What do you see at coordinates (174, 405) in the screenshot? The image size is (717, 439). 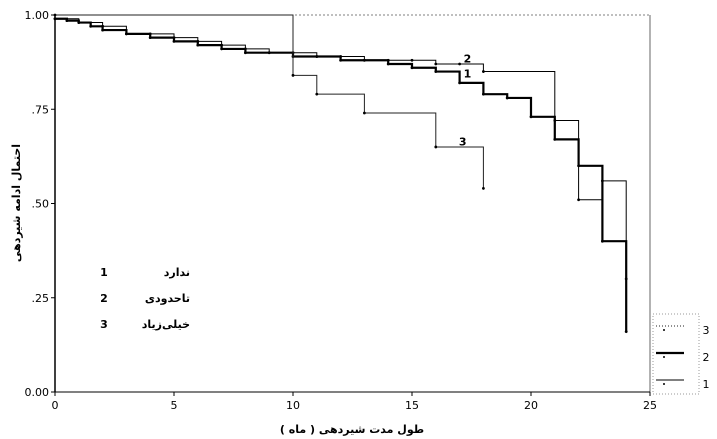 I see `x-tick-label: 5` at bounding box center [174, 405].